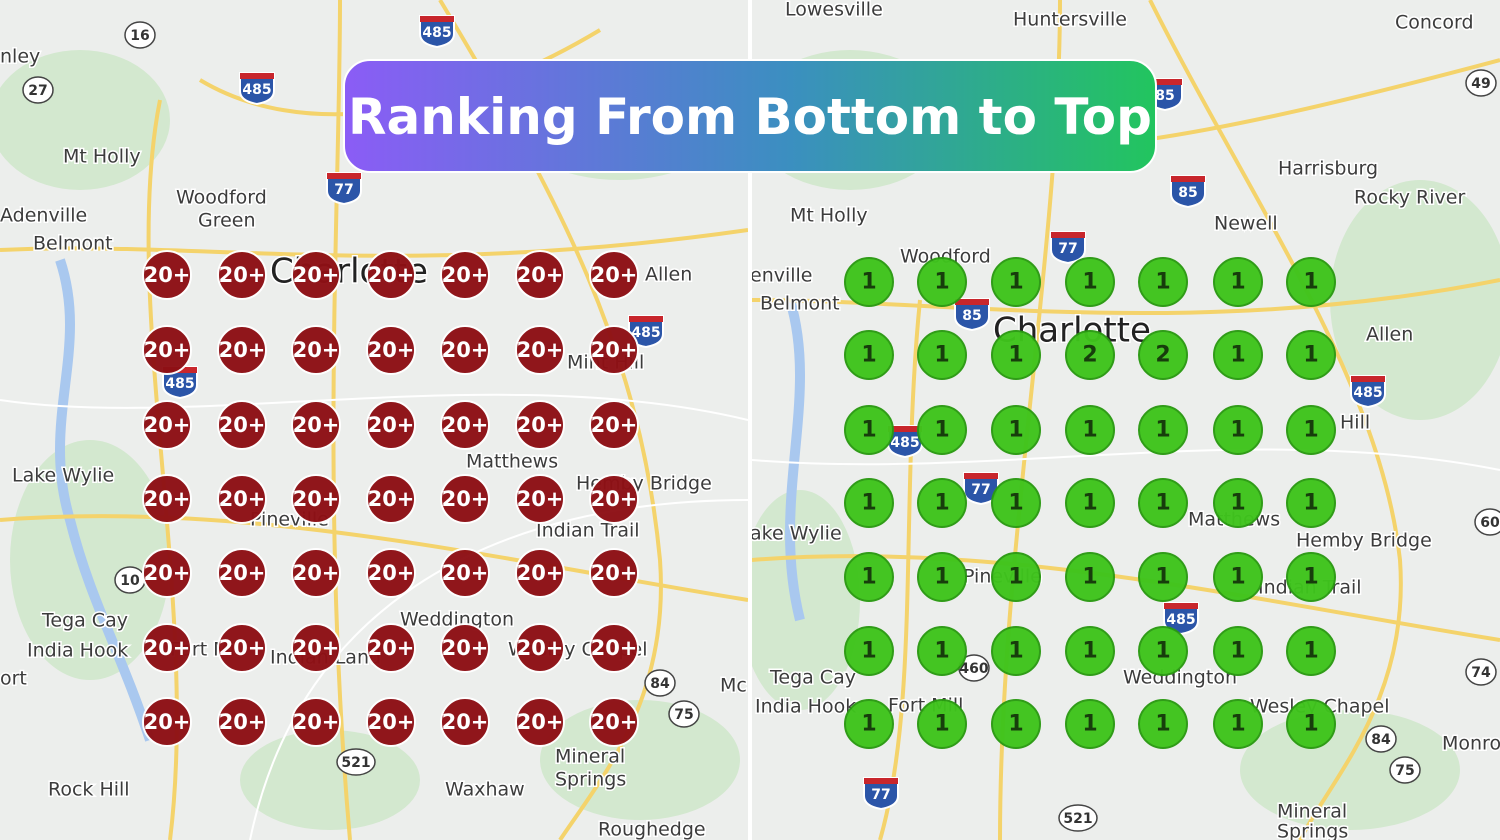 The height and width of the screenshot is (840, 1500). What do you see at coordinates (1471, 744) in the screenshot?
I see `place-label: Monroe` at bounding box center [1471, 744].